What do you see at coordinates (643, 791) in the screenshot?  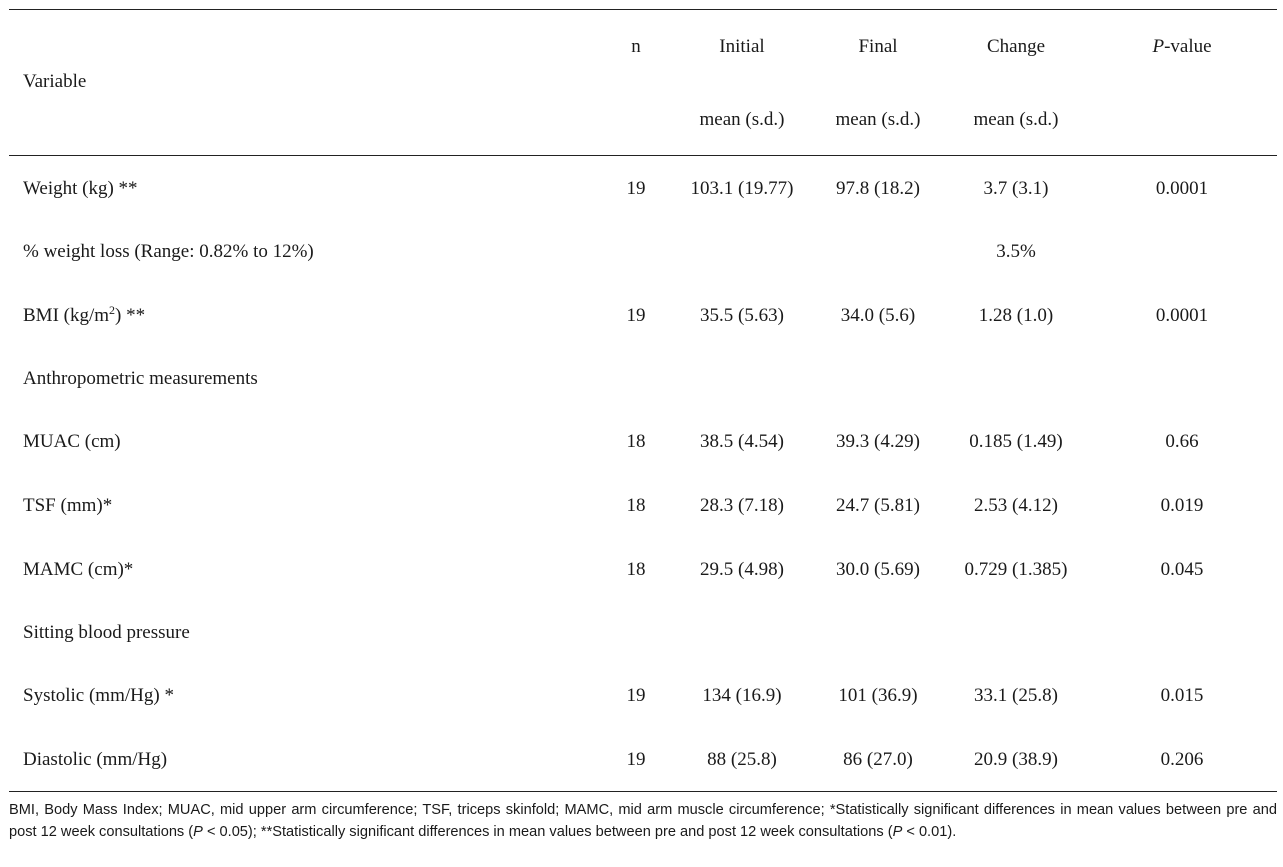 I see `table-bottom-rule` at bounding box center [643, 791].